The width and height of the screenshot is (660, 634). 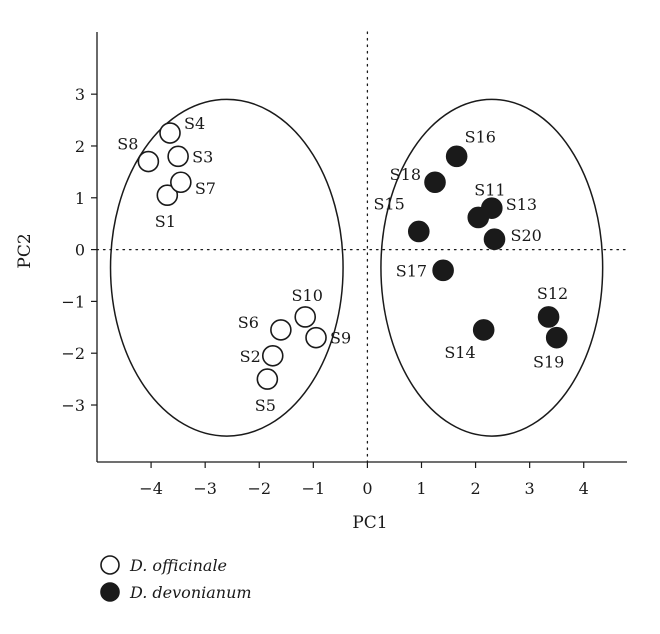 I want to click on x-axis-title: PC1, so click(x=369, y=523).